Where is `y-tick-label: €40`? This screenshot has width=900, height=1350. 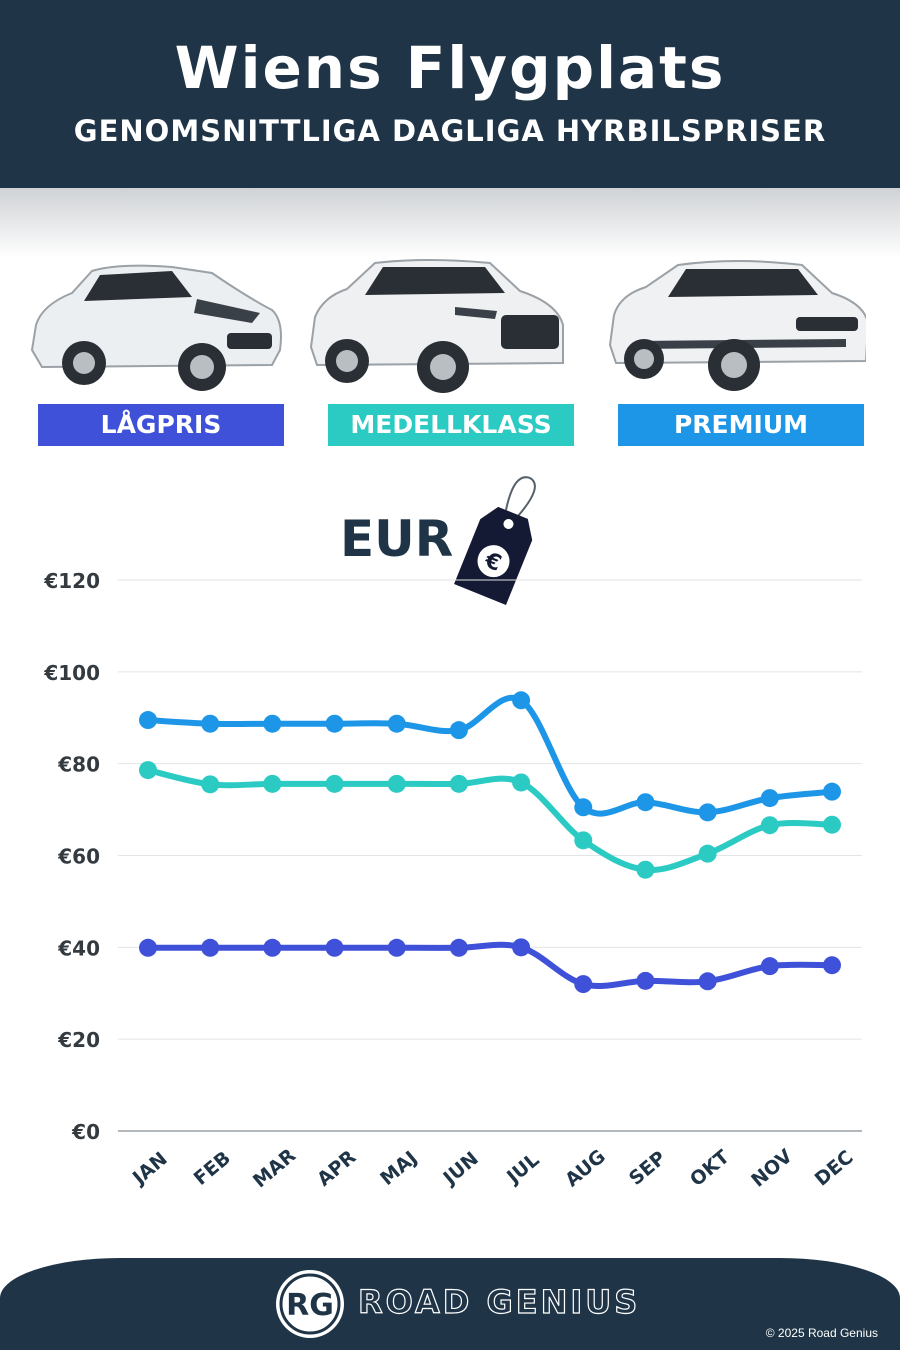
y-tick-label: €40 is located at coordinates (78, 948).